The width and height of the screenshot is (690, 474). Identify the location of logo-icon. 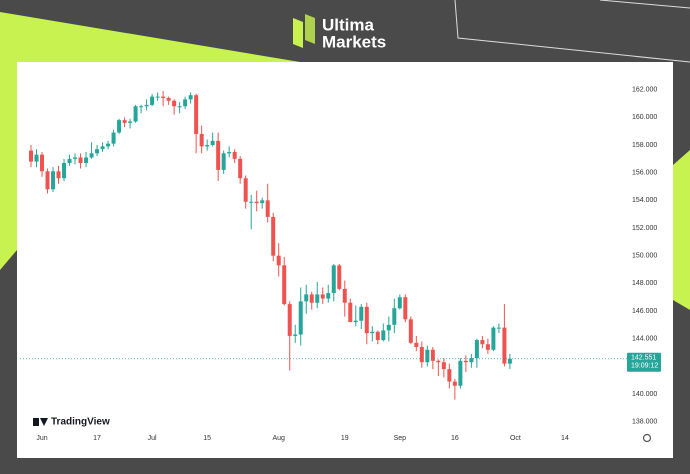
(304, 31).